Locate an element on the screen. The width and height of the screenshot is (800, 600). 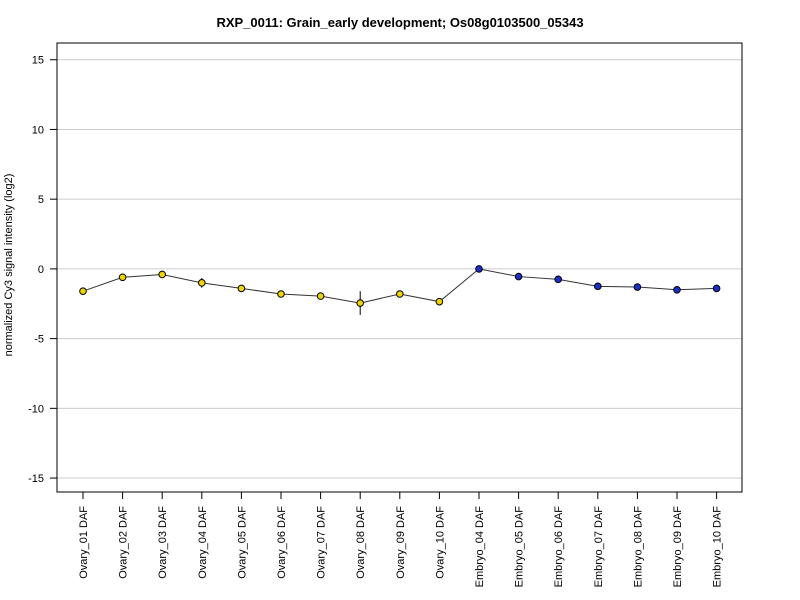
y-tick-label: 5 is located at coordinates (41, 200).